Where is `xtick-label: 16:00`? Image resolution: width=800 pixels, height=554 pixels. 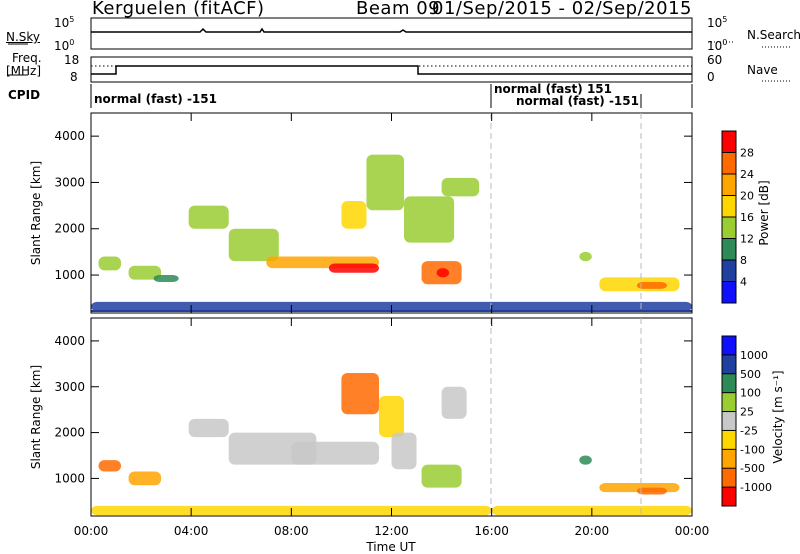
xtick-label: 16:00 is located at coordinates (491, 531).